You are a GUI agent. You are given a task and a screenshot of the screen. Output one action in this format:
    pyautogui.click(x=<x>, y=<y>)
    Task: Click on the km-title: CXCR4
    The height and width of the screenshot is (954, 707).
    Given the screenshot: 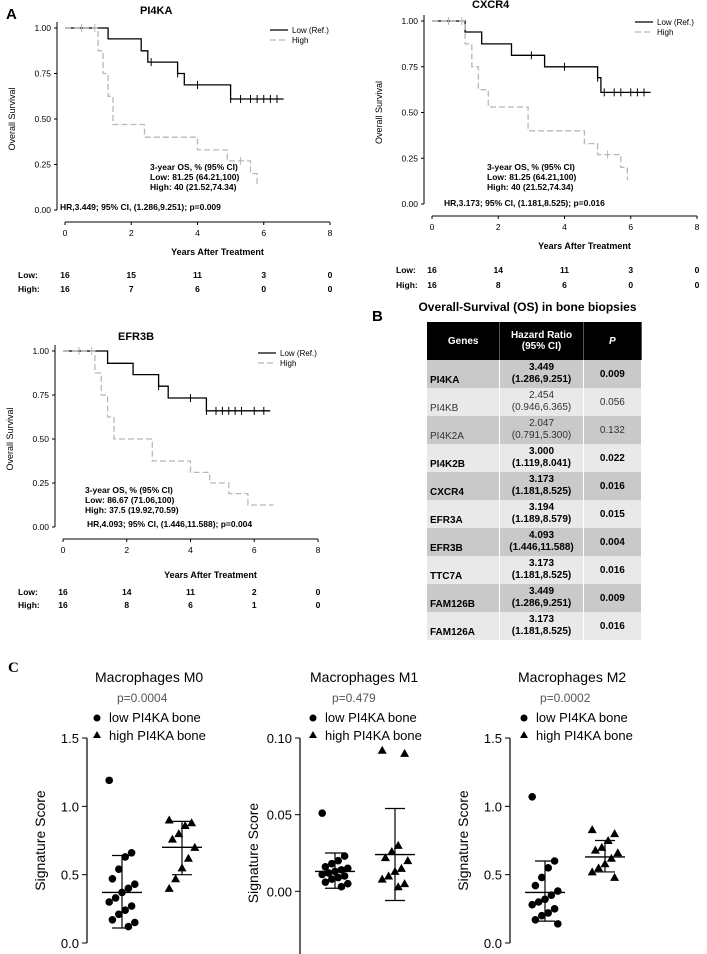 What is the action you would take?
    pyautogui.click(x=491, y=5)
    